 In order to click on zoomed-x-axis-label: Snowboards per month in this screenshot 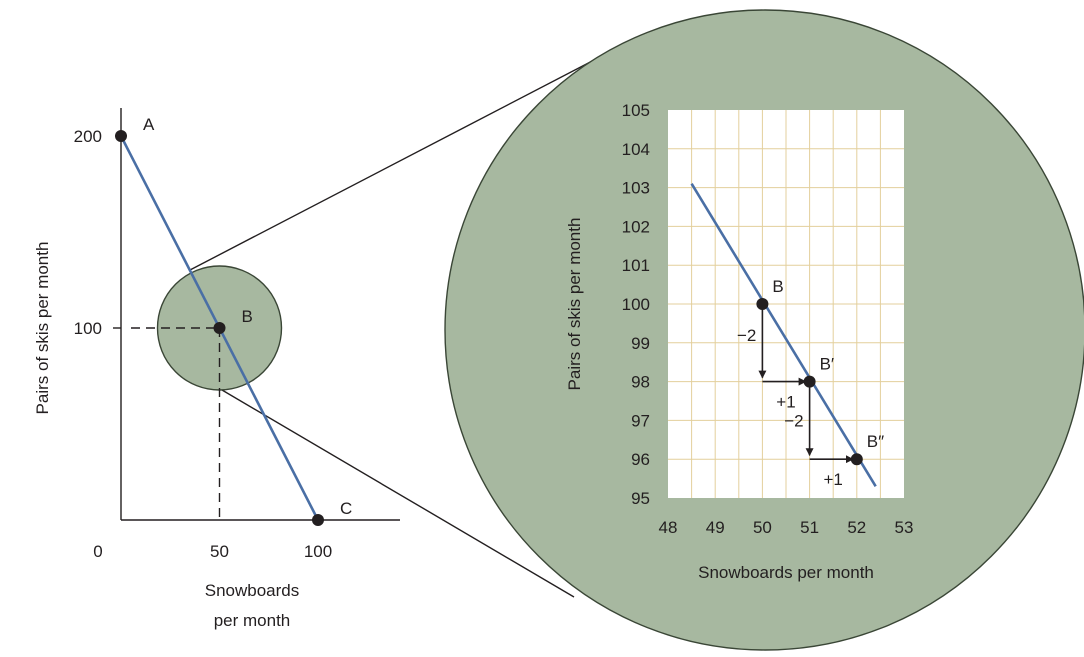, I will do `click(786, 572)`.